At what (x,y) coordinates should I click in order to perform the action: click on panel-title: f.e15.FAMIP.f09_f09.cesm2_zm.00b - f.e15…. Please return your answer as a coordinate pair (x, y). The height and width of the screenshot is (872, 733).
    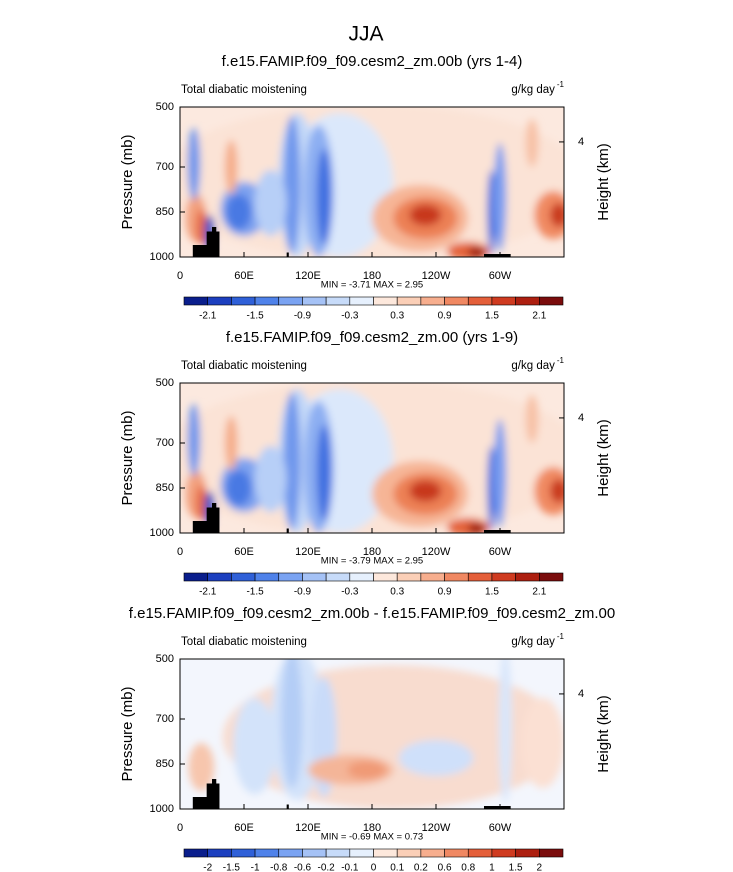
    Looking at the image, I should click on (372, 613).